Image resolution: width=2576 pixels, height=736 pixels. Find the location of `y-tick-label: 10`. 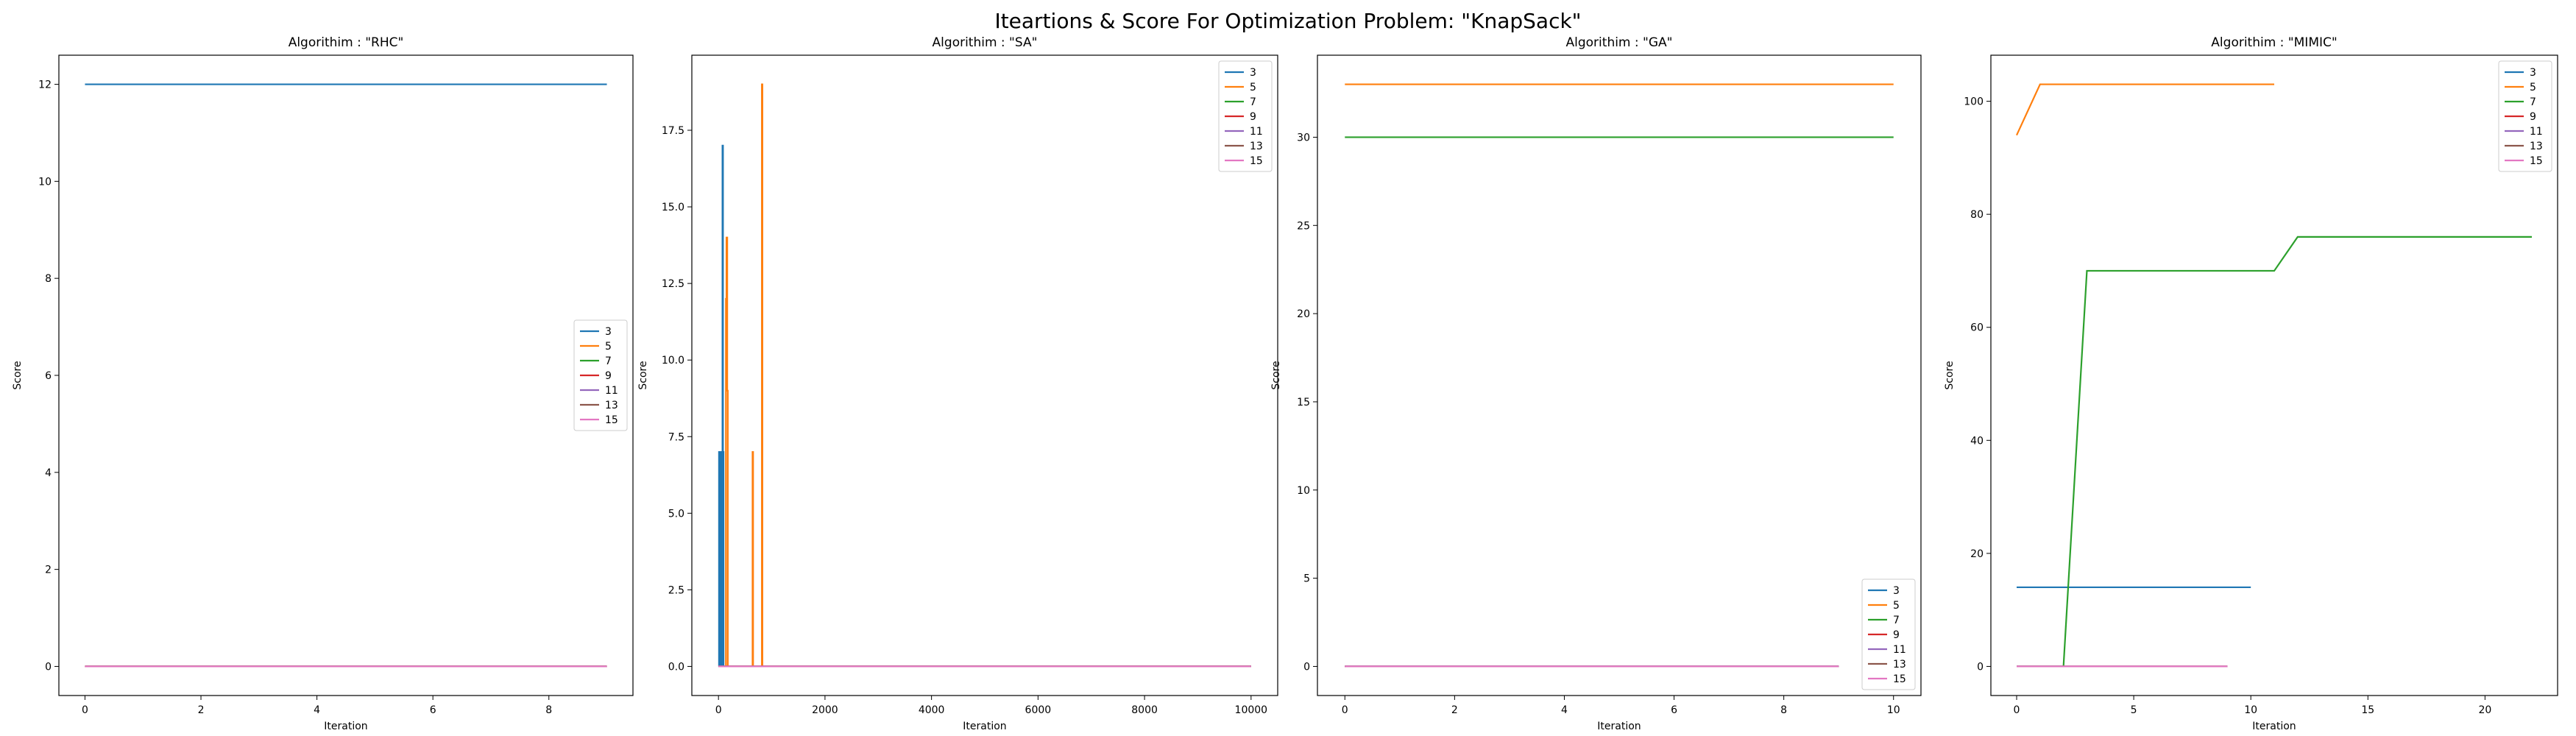

y-tick-label: 10 is located at coordinates (45, 182).